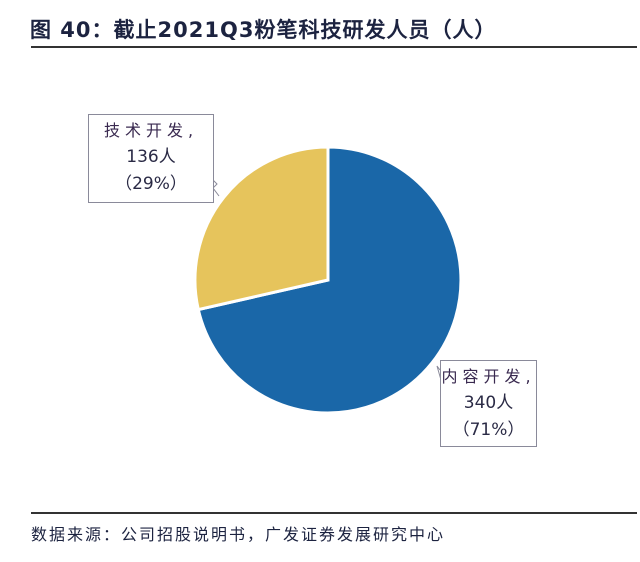 Image resolution: width=640 pixels, height=562 pixels. Describe the element at coordinates (151, 184) in the screenshot. I see `tech-dev-pct: （29%）` at that location.